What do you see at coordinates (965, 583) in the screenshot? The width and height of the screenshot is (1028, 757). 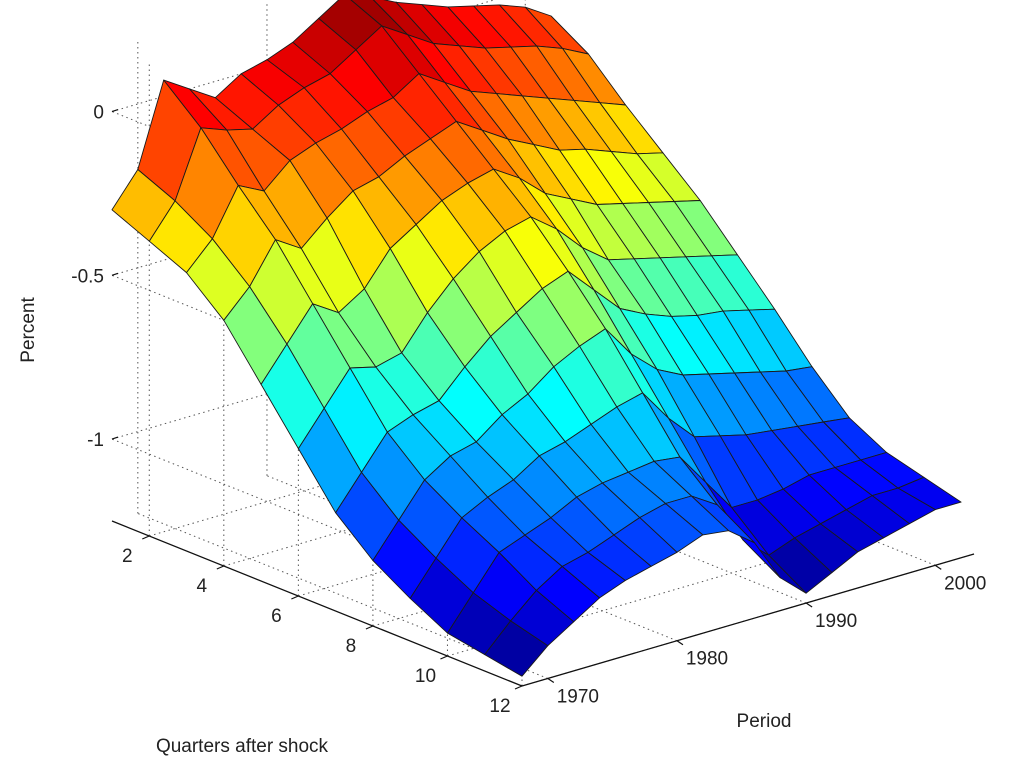 I see `x-tick-label: 2000` at bounding box center [965, 583].